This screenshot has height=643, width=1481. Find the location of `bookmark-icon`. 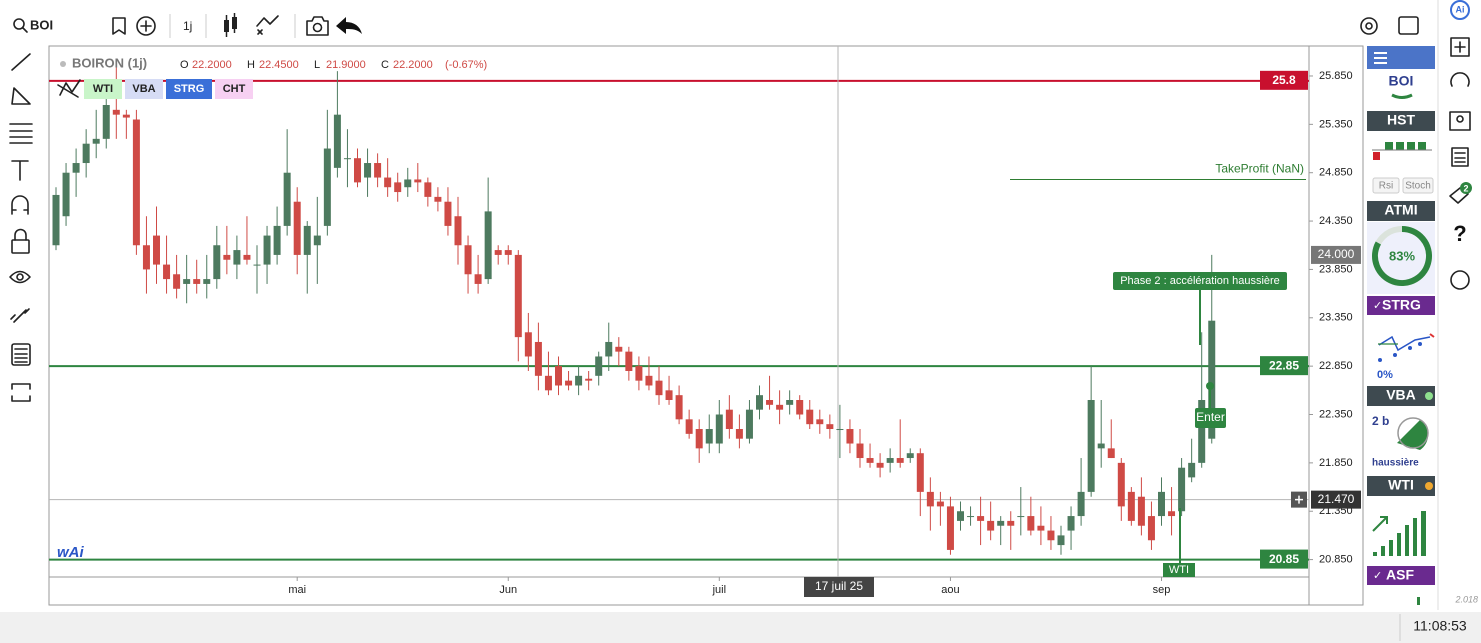

bookmark-icon is located at coordinates (119, 26).